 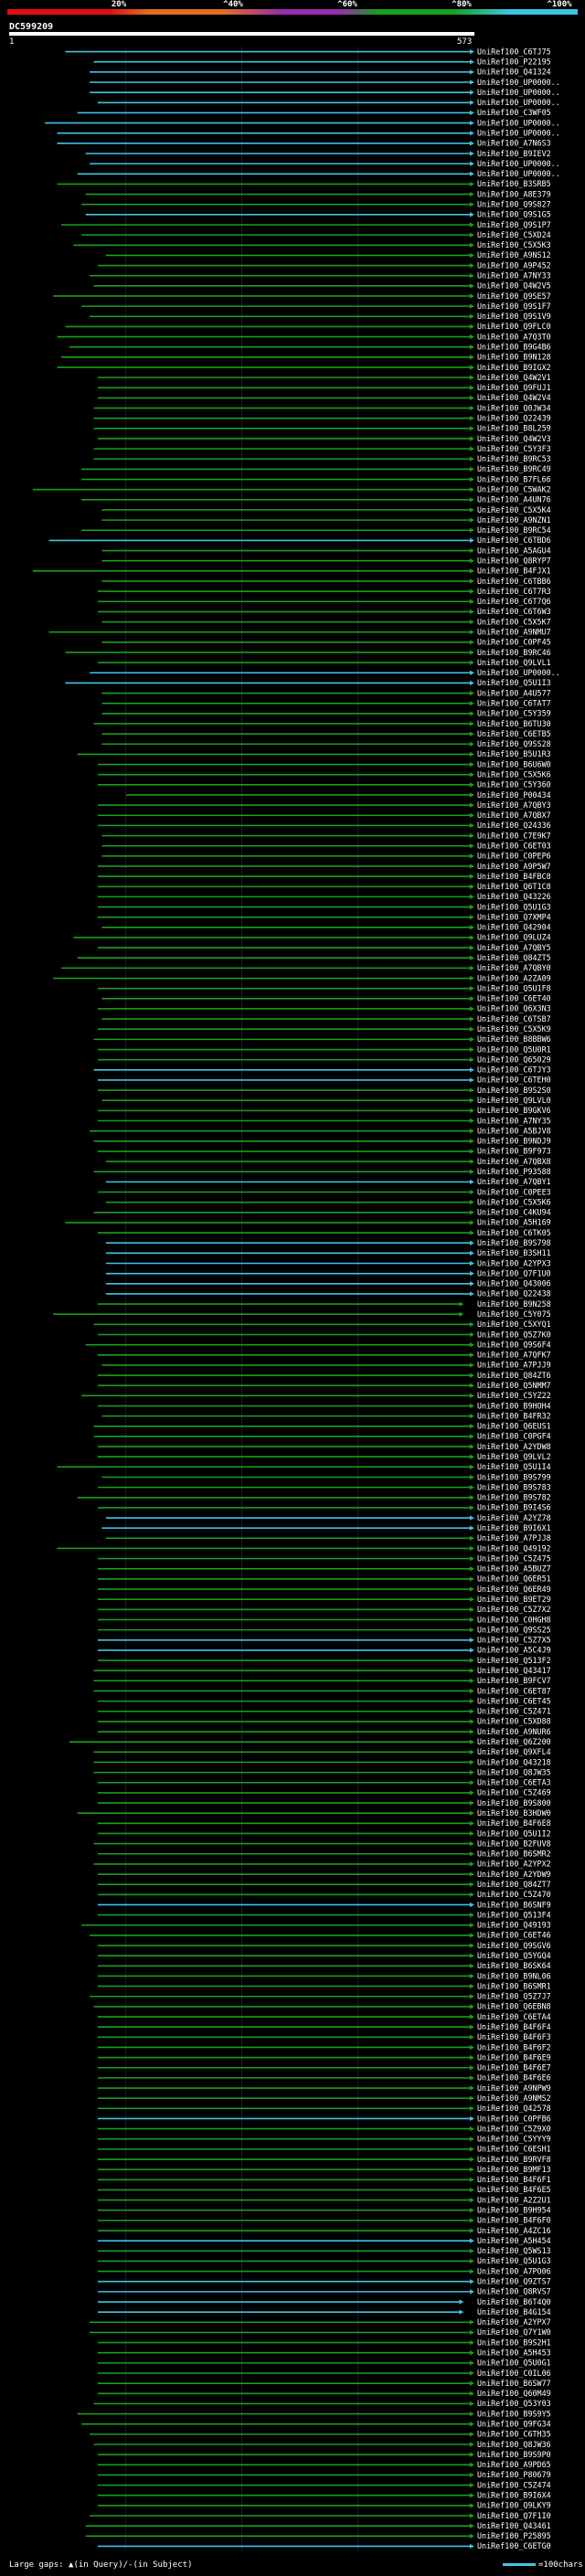 What do you see at coordinates (514, 1731) in the screenshot?
I see `hit-label: UniRef100_A9NUR6` at bounding box center [514, 1731].